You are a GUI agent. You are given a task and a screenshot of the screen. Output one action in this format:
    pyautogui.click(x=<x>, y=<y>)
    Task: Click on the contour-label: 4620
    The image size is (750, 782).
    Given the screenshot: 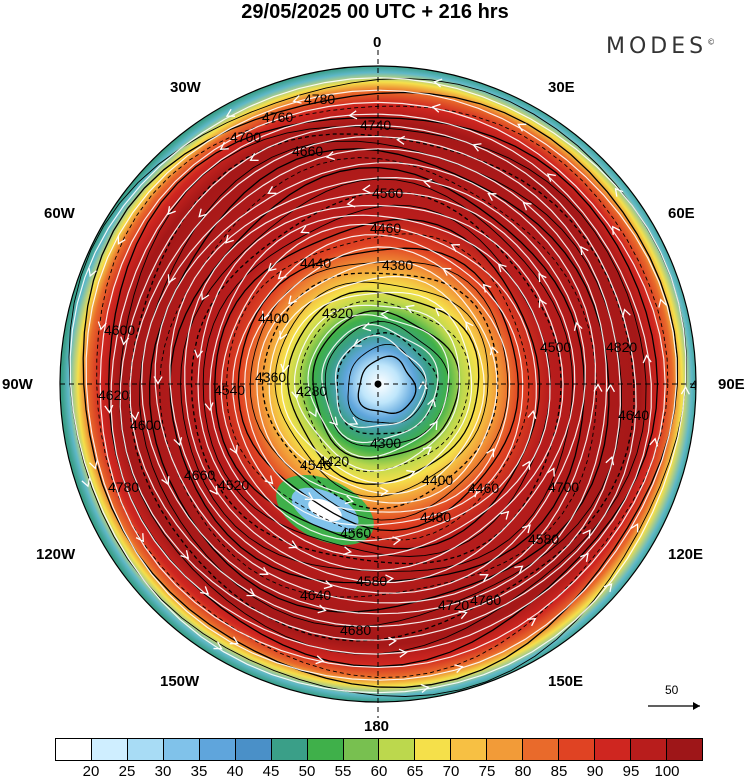 What is the action you would take?
    pyautogui.click(x=113, y=395)
    